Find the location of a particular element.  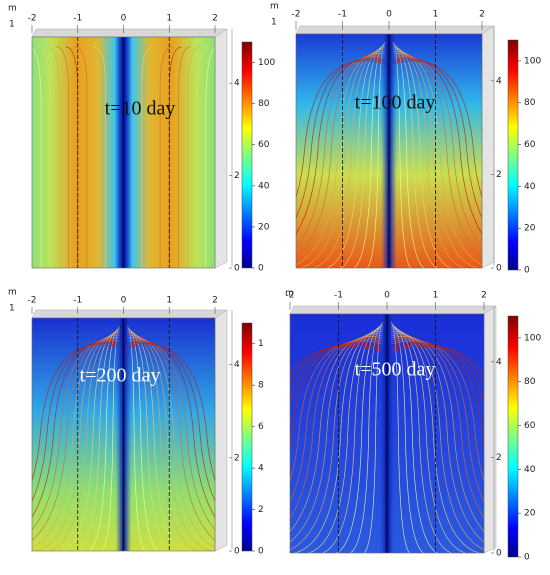

colorbar-tick-label: 8 is located at coordinates (261, 386).